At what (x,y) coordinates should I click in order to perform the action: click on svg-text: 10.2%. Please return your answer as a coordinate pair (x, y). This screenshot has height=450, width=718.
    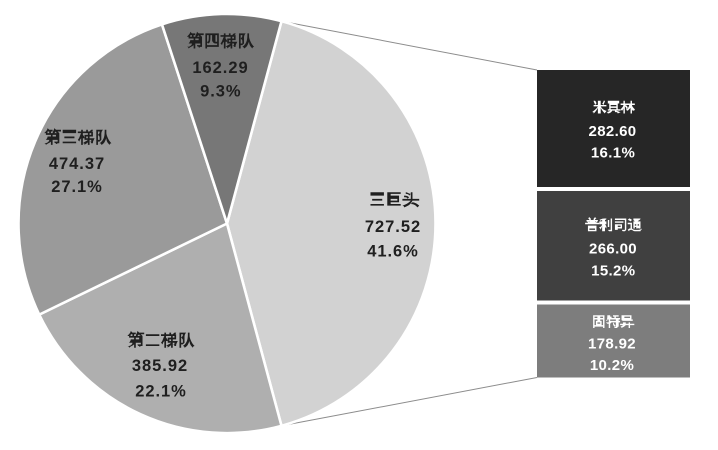
    Looking at the image, I should click on (612, 365).